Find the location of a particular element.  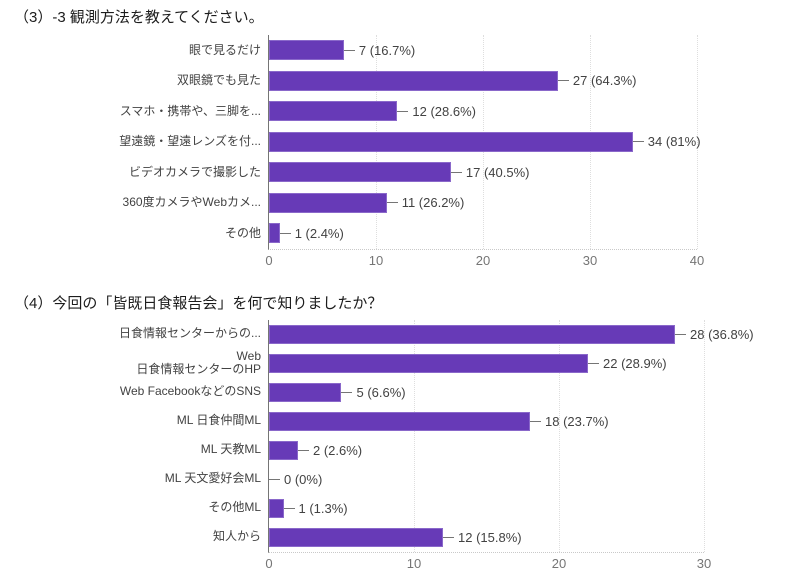

value-annotation: 17 (40.5%) is located at coordinates (490, 172).